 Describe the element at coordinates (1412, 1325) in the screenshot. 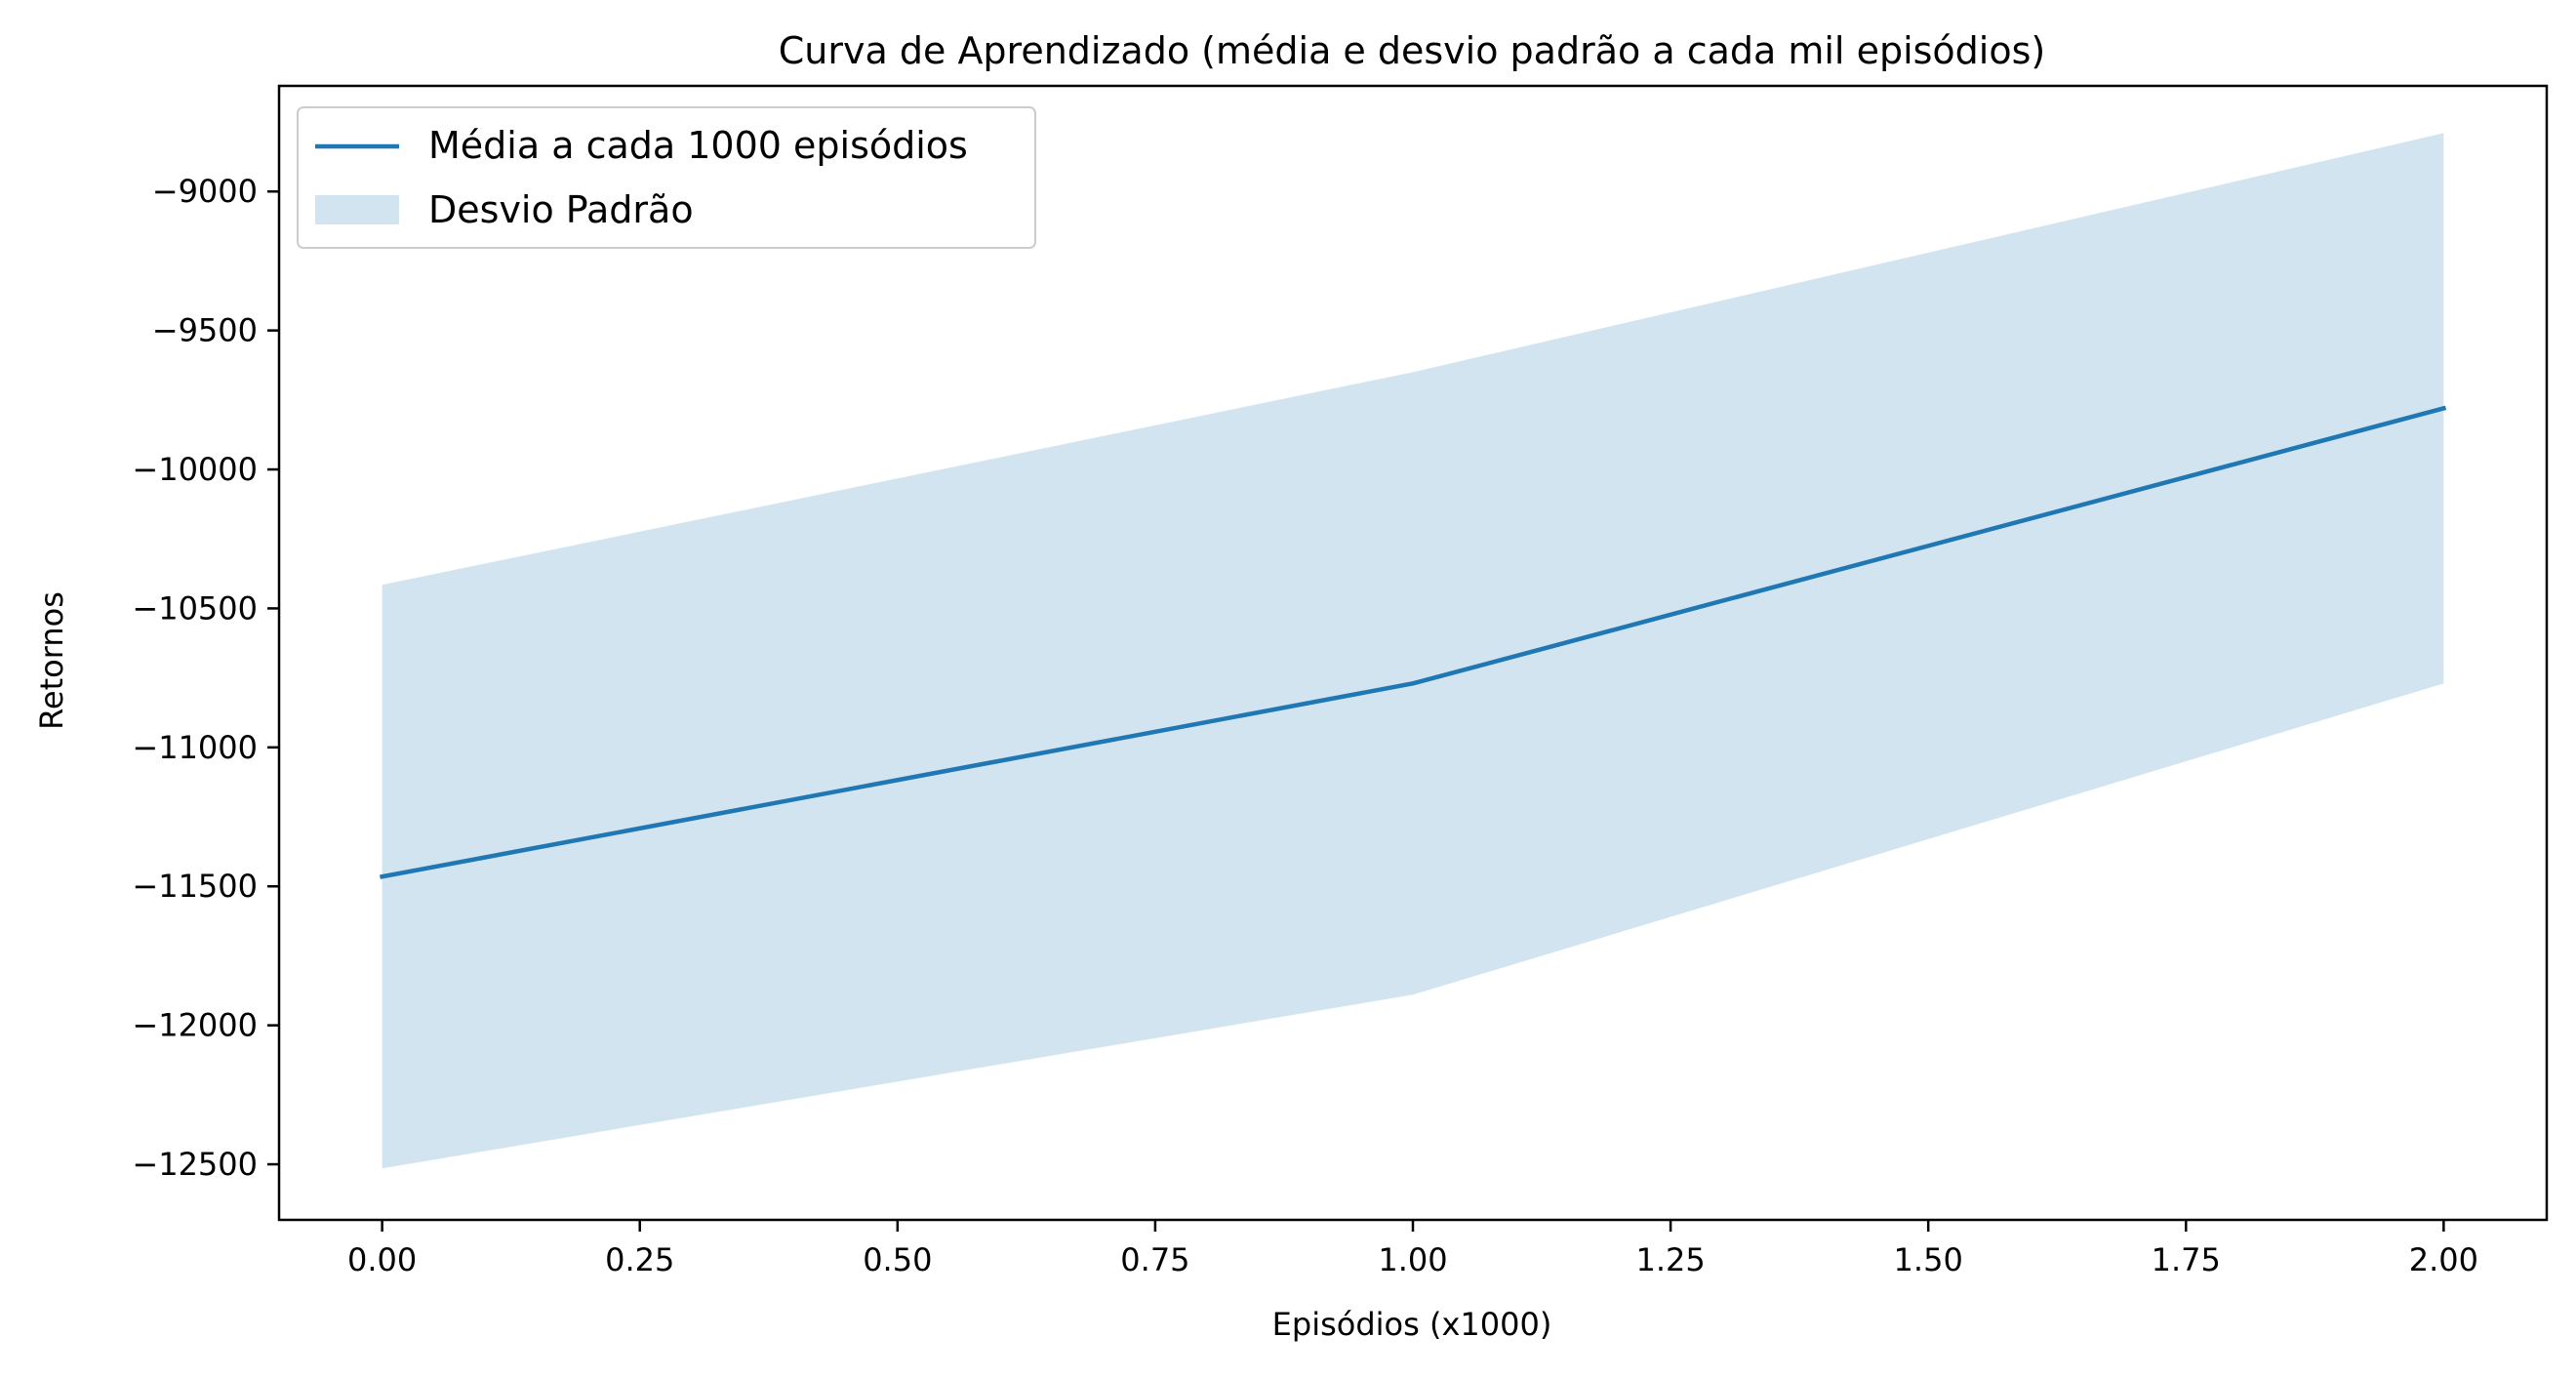

I see `x-axis-label: Episódios (x1000)` at that location.